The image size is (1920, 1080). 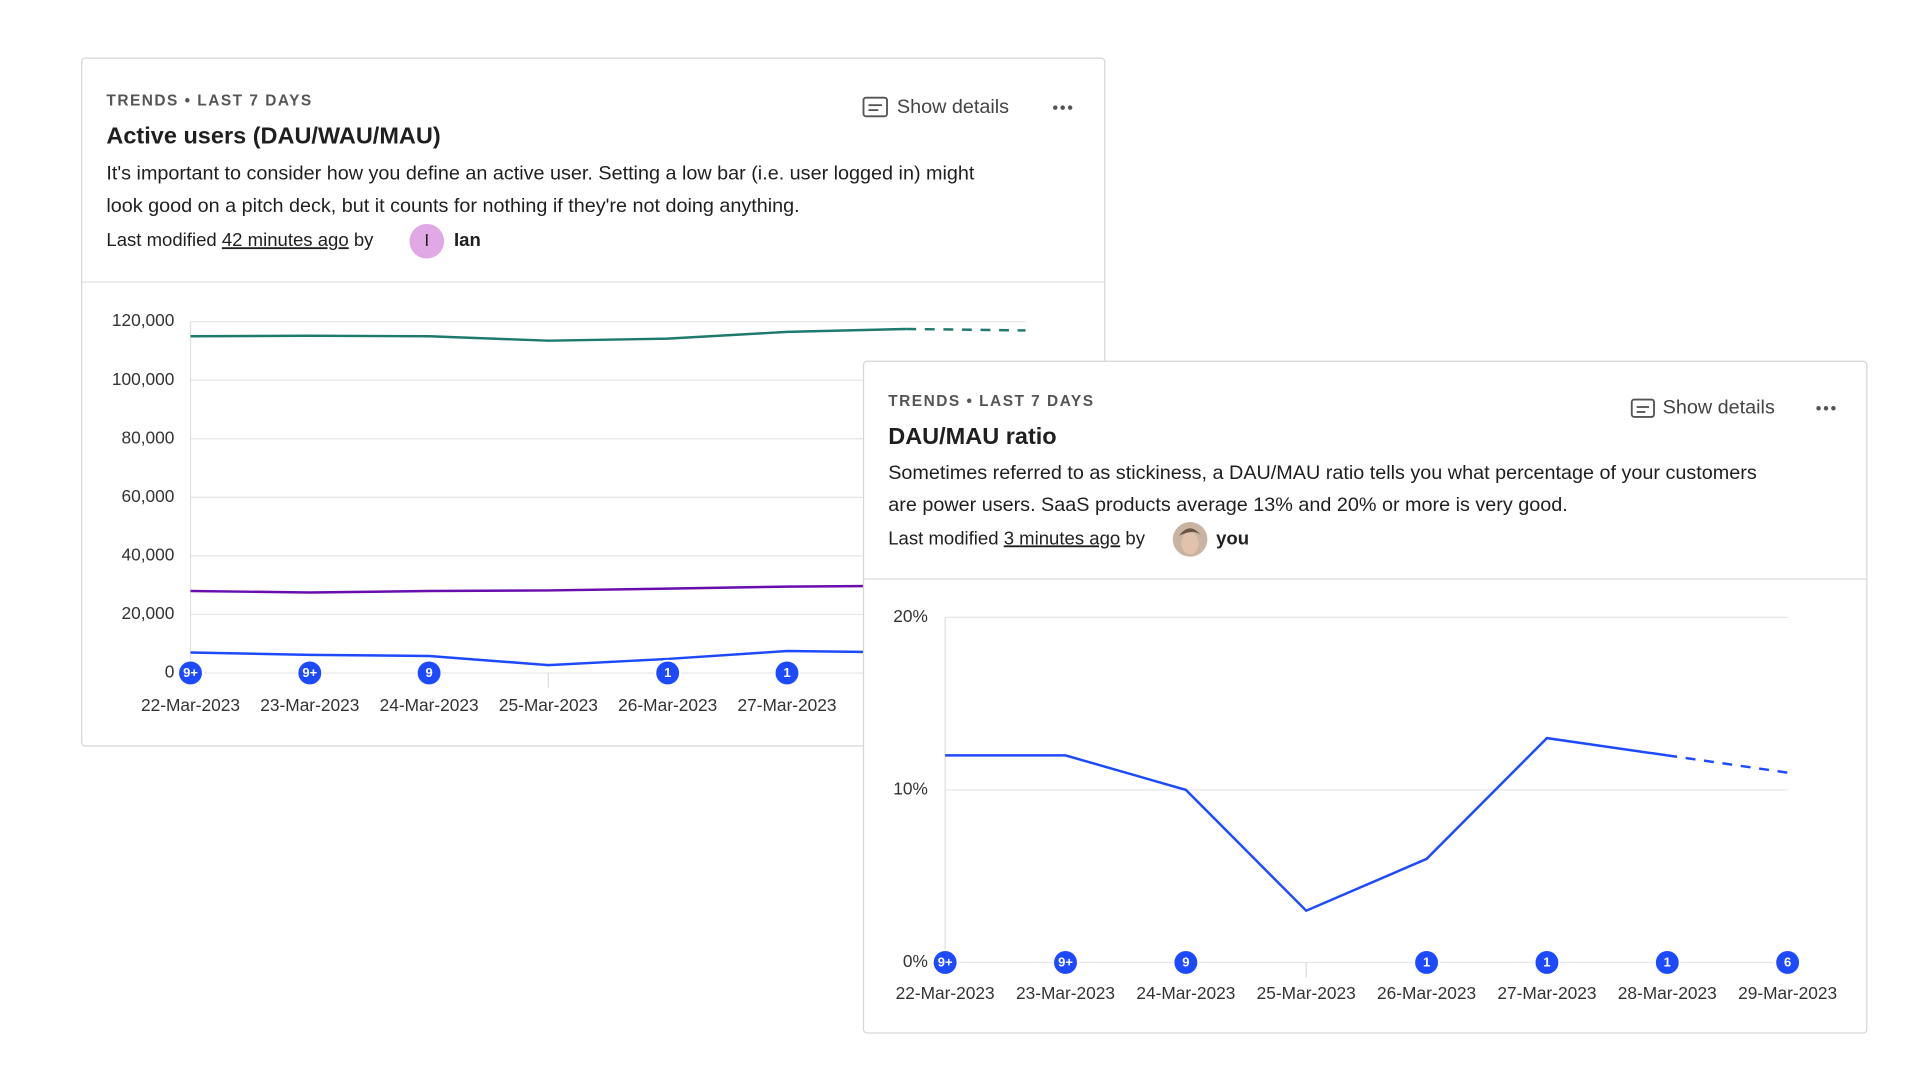 What do you see at coordinates (910, 788) in the screenshot?
I see `y-tick-label: 10%` at bounding box center [910, 788].